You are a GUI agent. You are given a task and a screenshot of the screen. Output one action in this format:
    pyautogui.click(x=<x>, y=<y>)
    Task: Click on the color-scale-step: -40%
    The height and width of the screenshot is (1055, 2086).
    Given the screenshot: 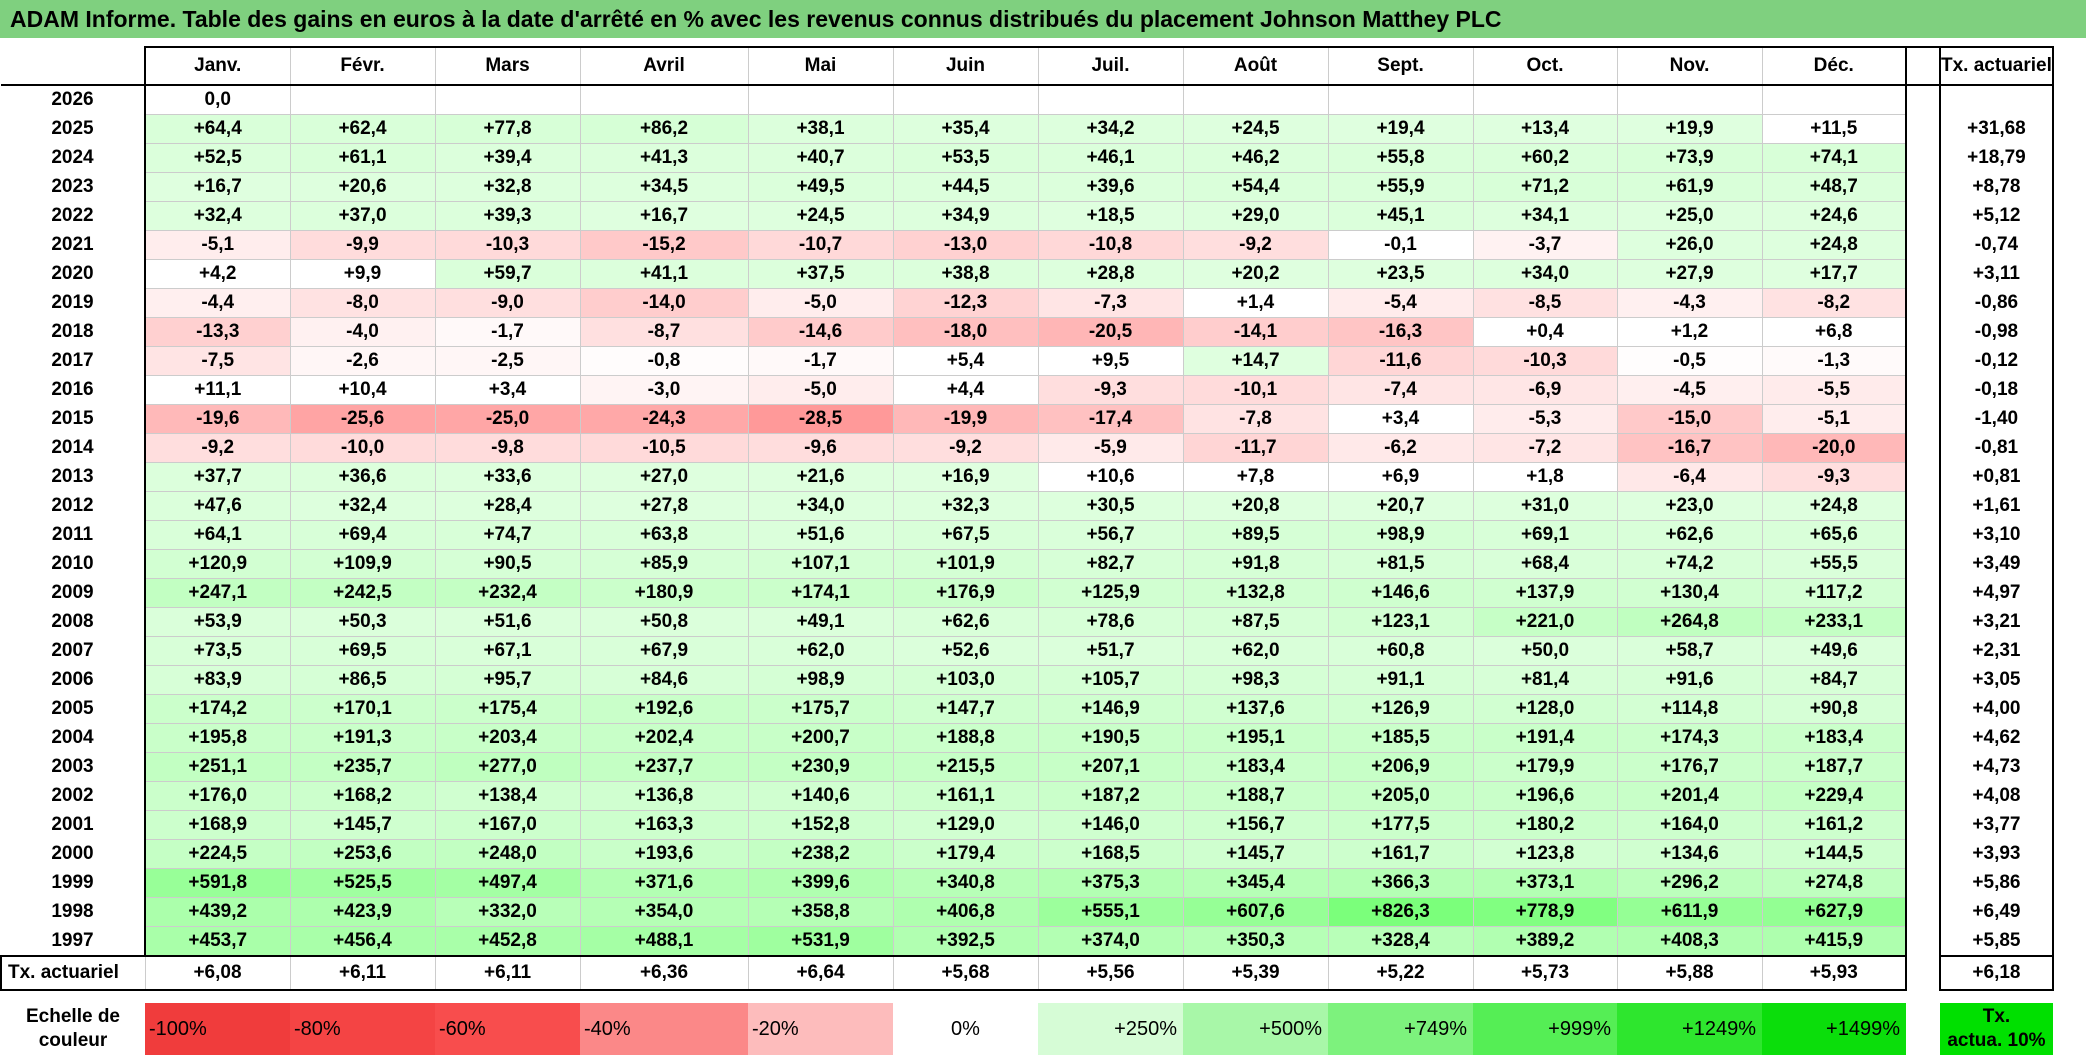 What is the action you would take?
    pyautogui.click(x=664, y=1029)
    